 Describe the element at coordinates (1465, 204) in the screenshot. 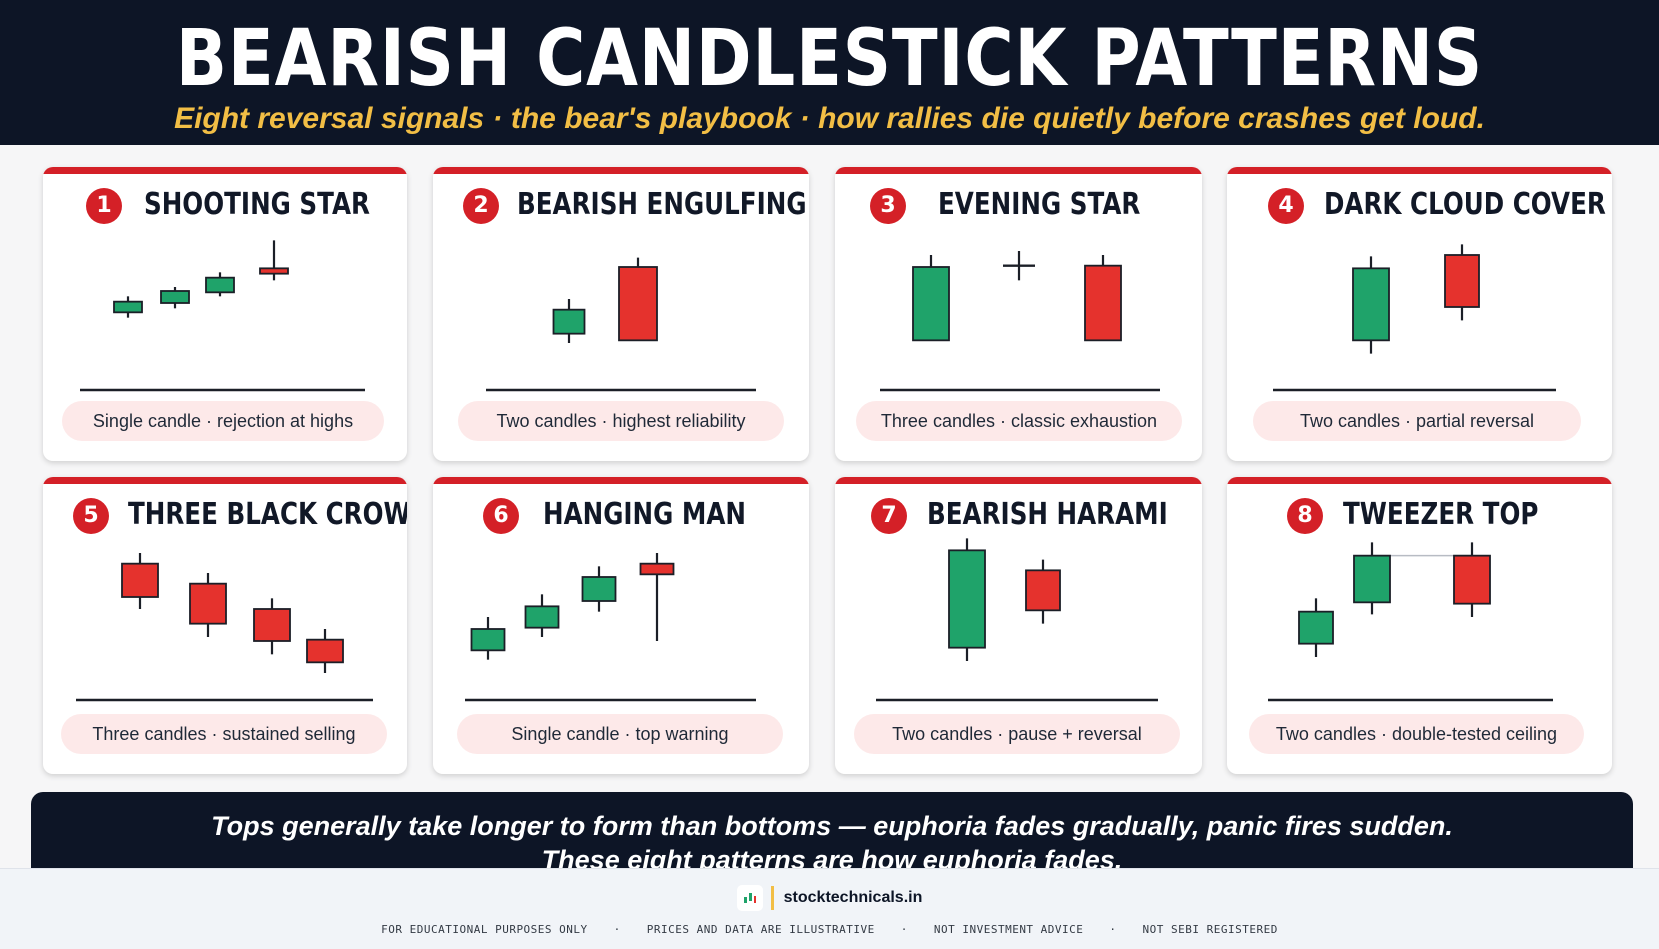

I see `pattern-title: DARK CLOUD COVER` at that location.